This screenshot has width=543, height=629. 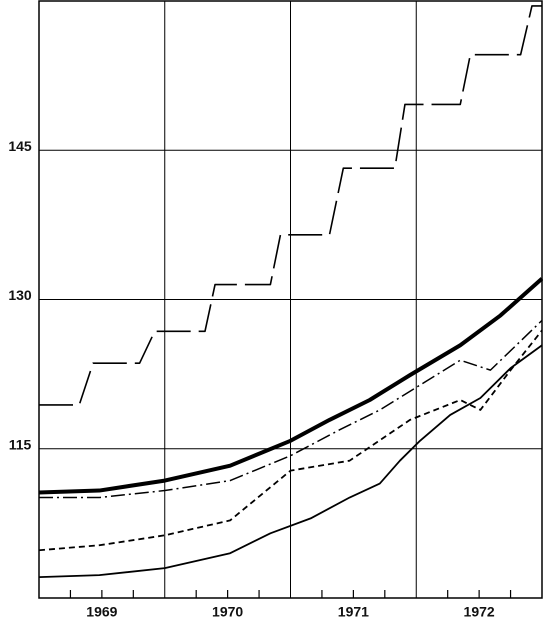 What do you see at coordinates (20, 444) in the screenshot?
I see `y-tick-label: 115` at bounding box center [20, 444].